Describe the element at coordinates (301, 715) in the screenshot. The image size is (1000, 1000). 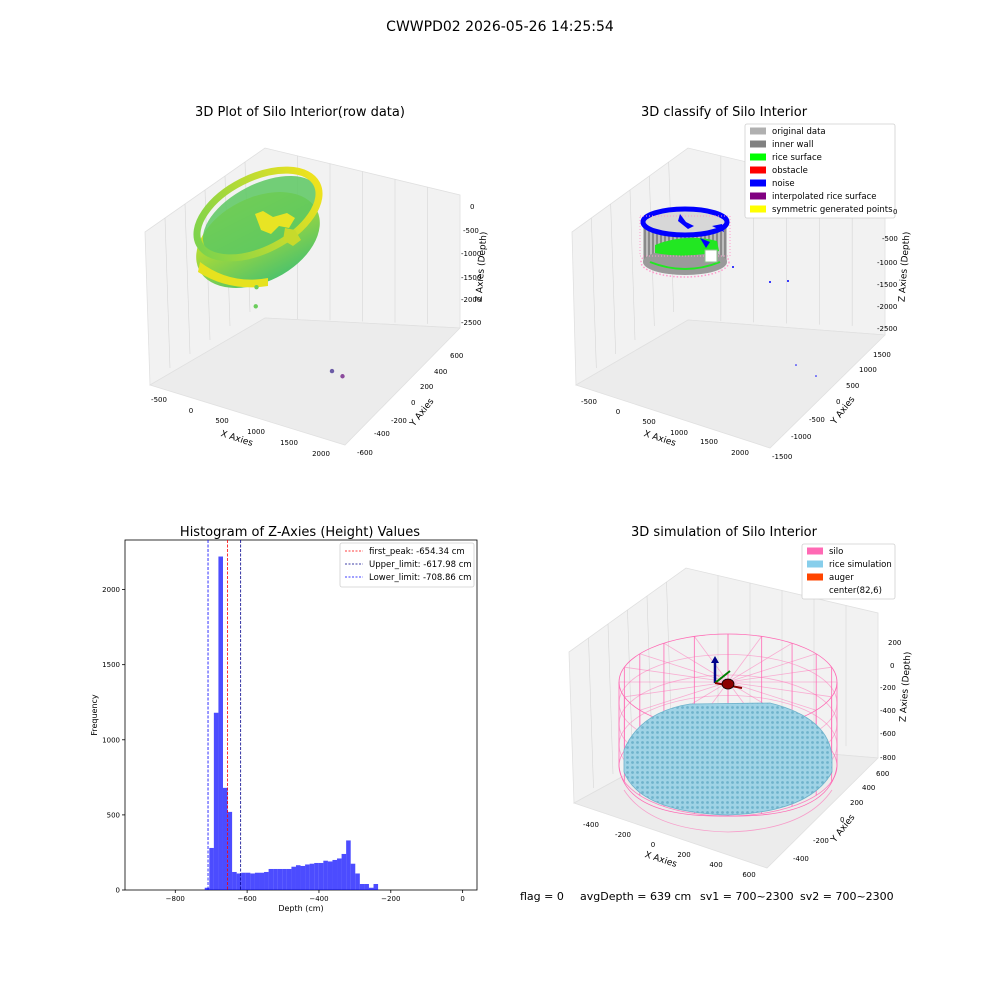
I see `panel-3-plot-area` at that location.